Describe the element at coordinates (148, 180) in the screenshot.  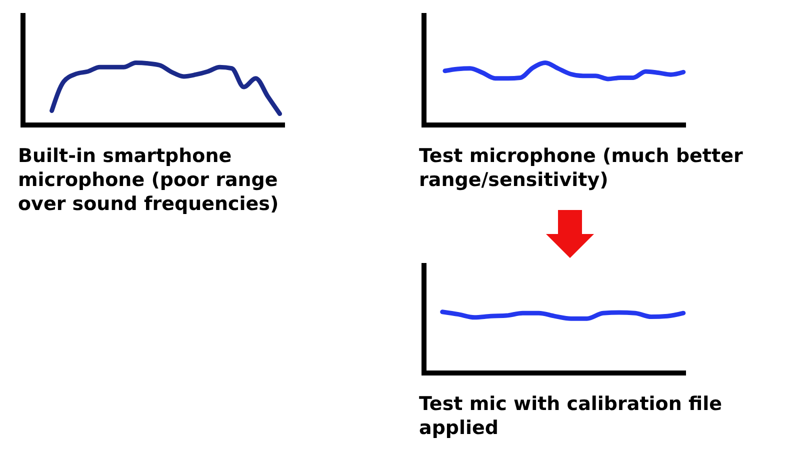
I see `text: Built-in smartphone microphone (poor range over sound frequencies)` at that location.